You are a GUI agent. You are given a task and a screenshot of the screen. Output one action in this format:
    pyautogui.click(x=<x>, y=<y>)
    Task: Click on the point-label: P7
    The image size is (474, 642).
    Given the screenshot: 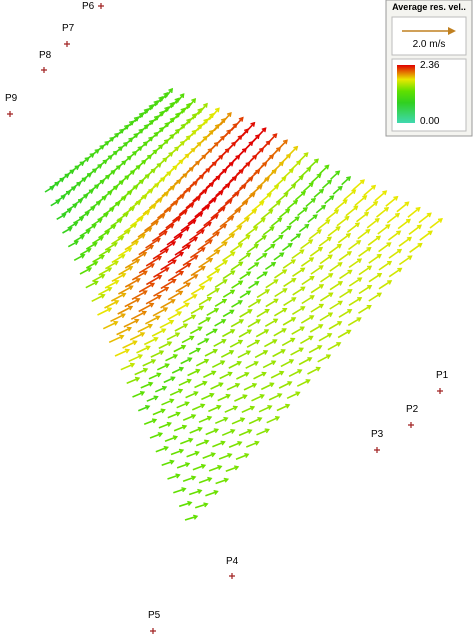 What is the action you would take?
    pyautogui.click(x=68, y=28)
    